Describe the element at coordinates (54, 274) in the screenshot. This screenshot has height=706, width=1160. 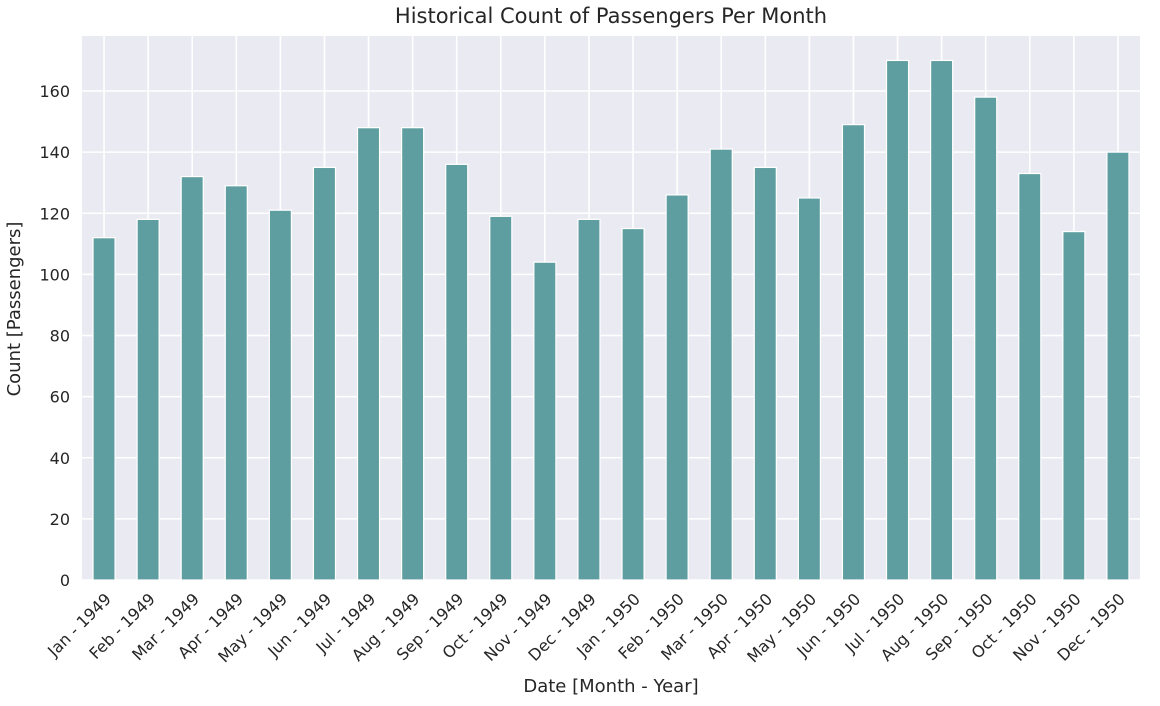
I see `y-tick-label: 100` at that location.